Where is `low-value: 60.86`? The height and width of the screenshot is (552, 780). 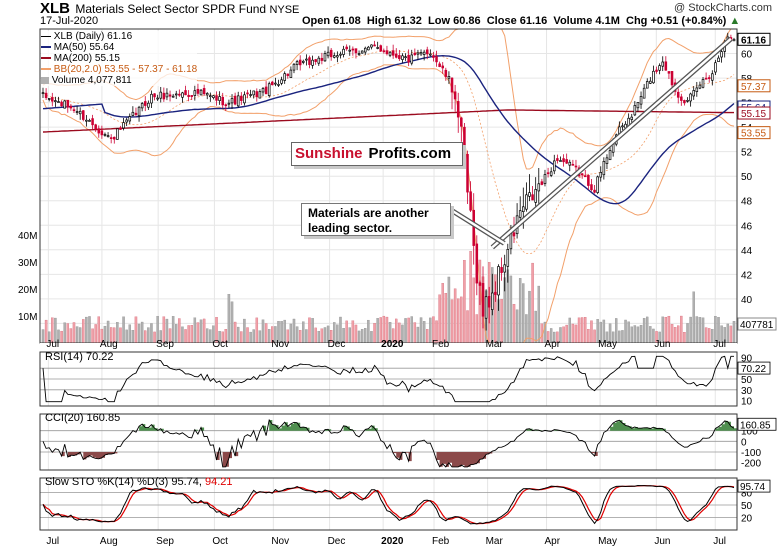 low-value: 60.86 is located at coordinates (467, 21).